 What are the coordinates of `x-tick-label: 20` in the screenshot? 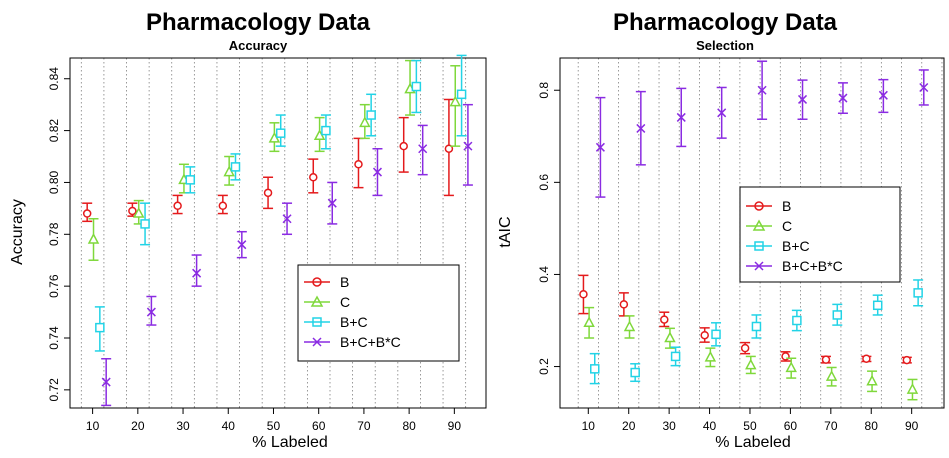 It's located at (629, 426).